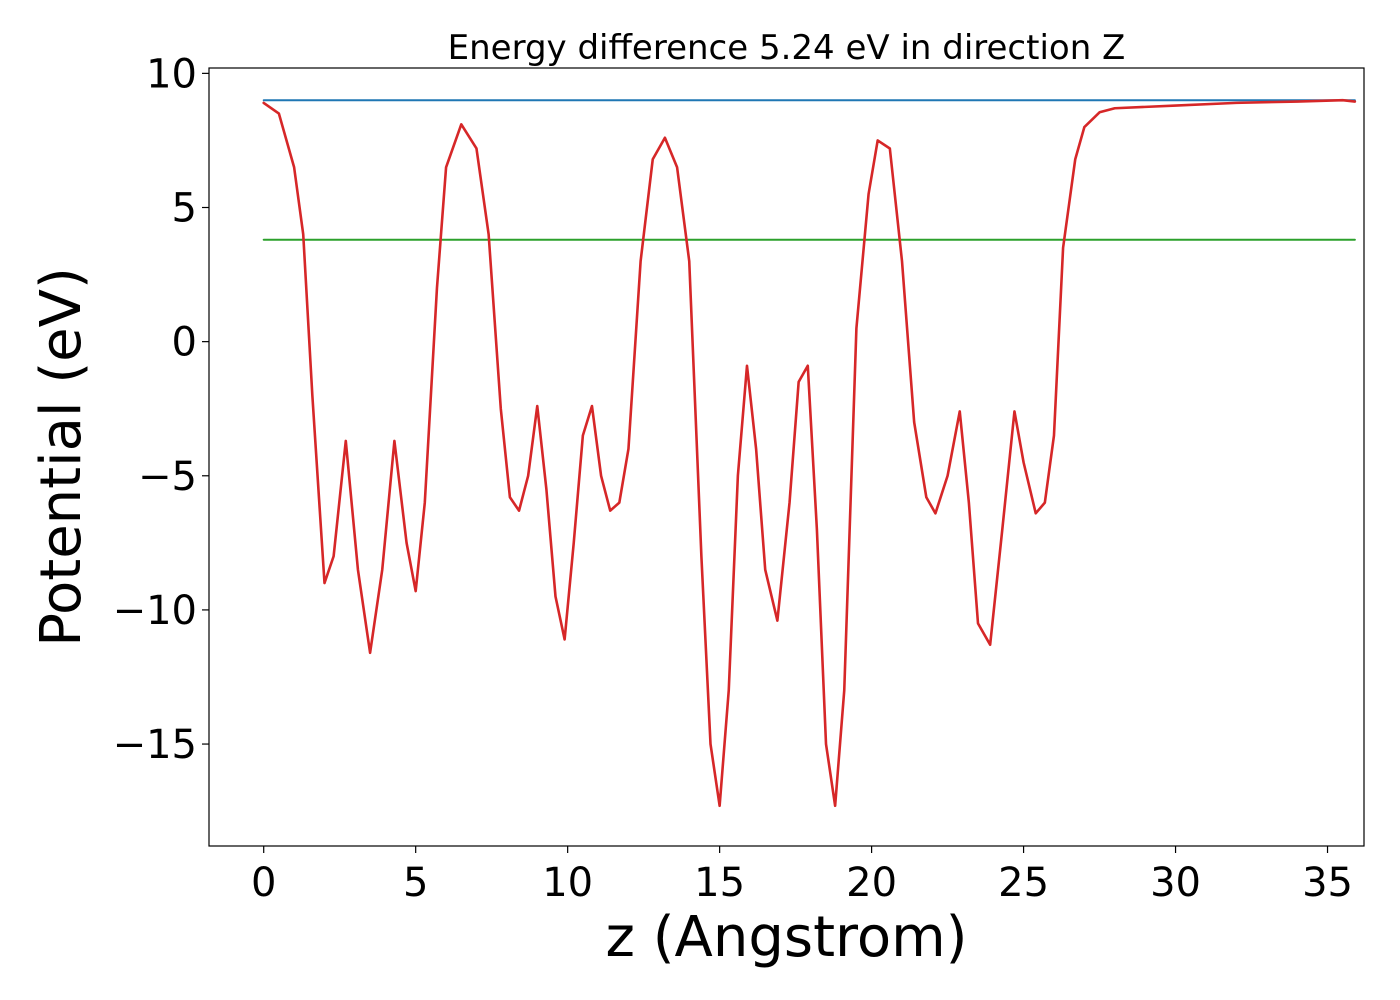  Describe the element at coordinates (1327, 883) in the screenshot. I see `x-tick-label: 35` at that location.